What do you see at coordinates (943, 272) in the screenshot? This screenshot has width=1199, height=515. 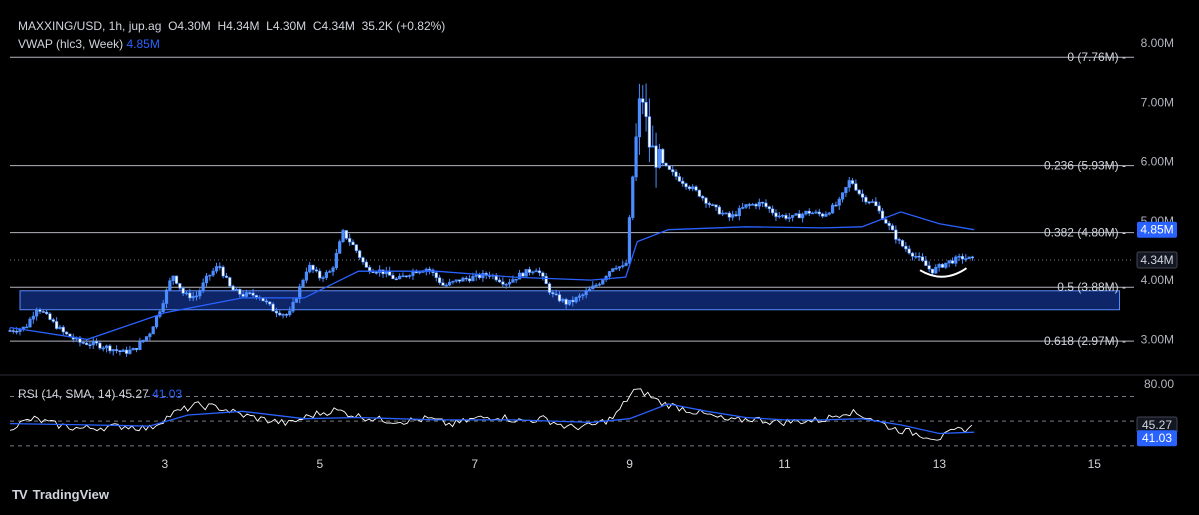 I see `rounded-bottom-annotation` at bounding box center [943, 272].